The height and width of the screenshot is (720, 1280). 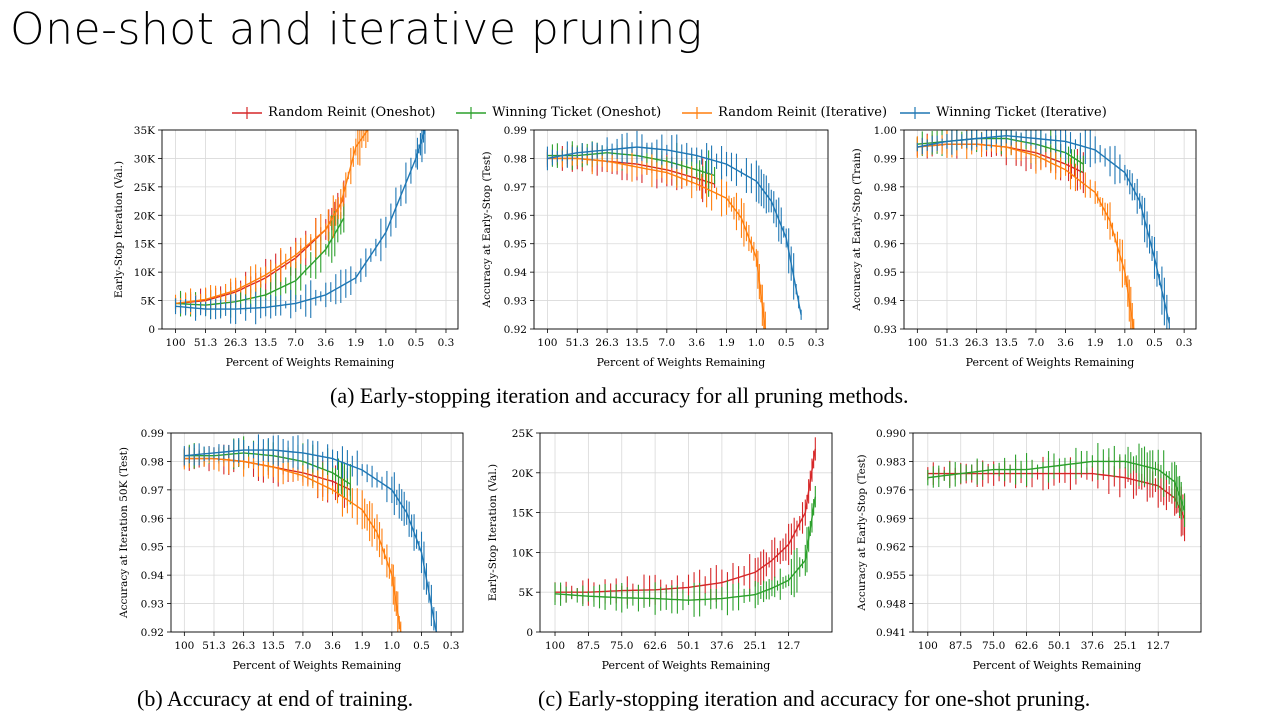 What do you see at coordinates (891, 548) in the screenshot?
I see `y-tick-label: 0.962` at bounding box center [891, 548].